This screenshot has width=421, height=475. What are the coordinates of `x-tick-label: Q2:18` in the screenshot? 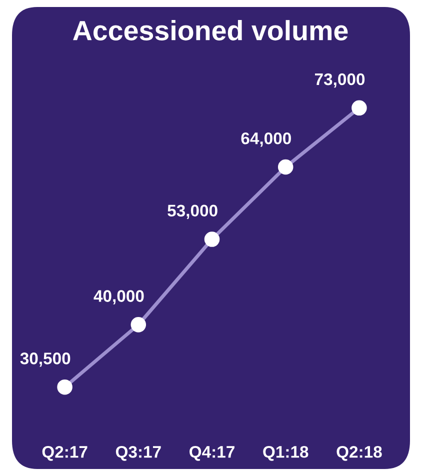 It's located at (359, 453).